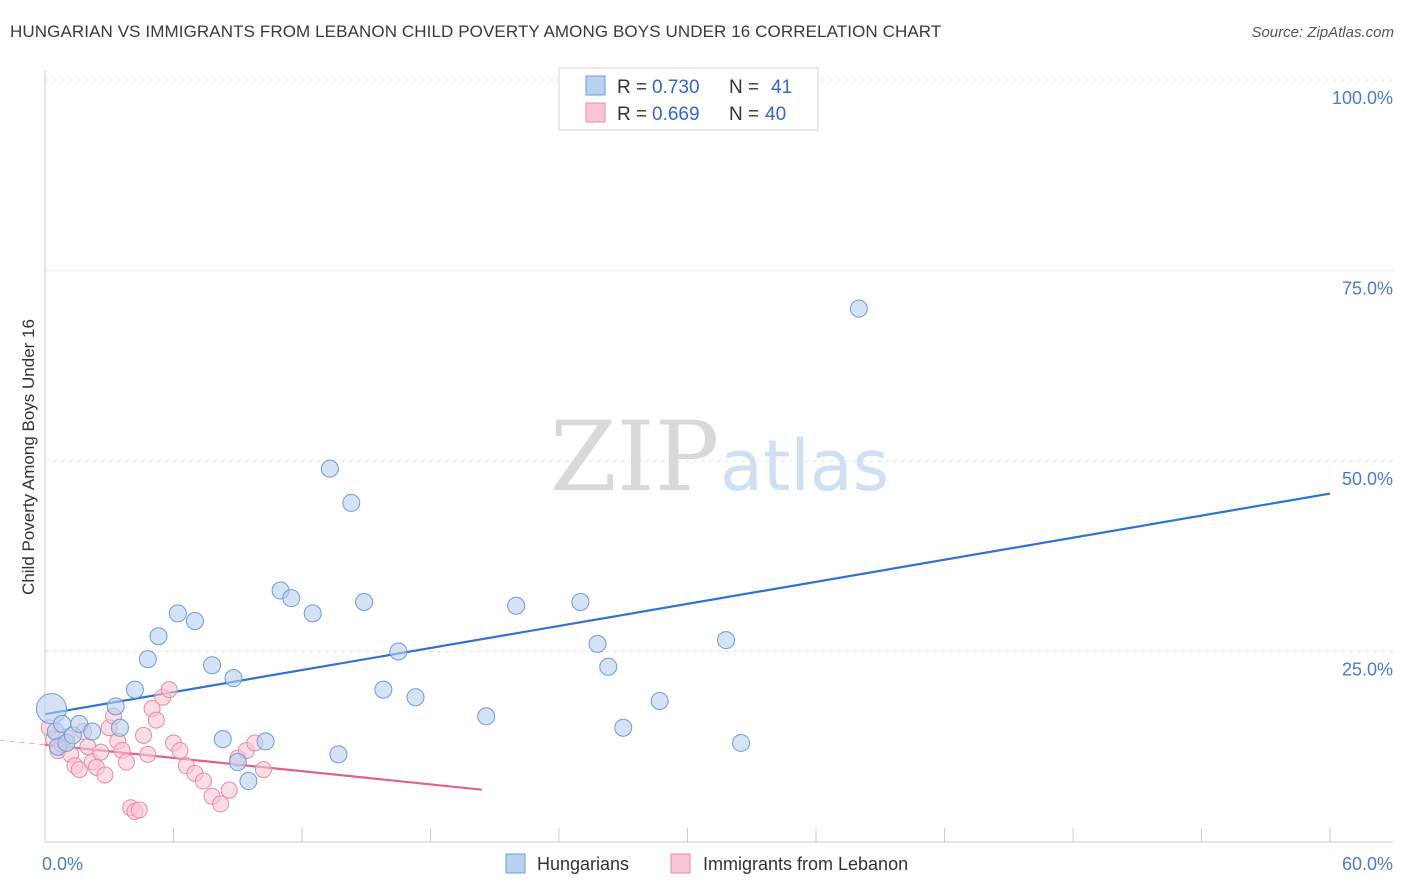 The image size is (1406, 892). What do you see at coordinates (634, 457) in the screenshot?
I see `watermark-zip: ZIP` at bounding box center [634, 457].